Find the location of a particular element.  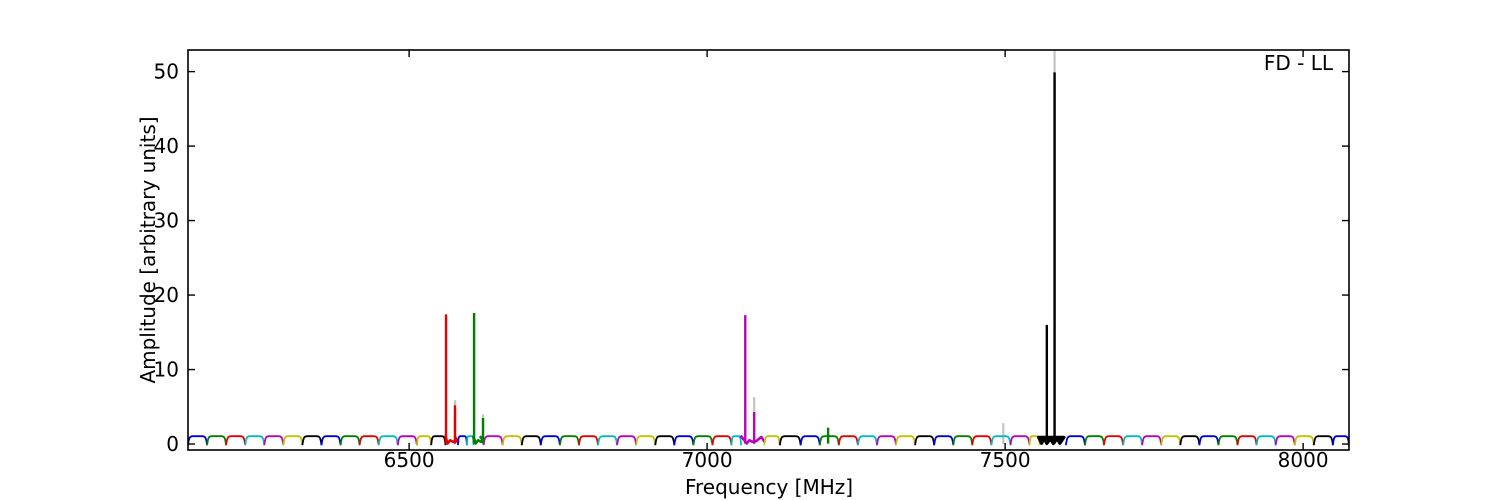

black-dip-blob is located at coordinates (1051, 440).